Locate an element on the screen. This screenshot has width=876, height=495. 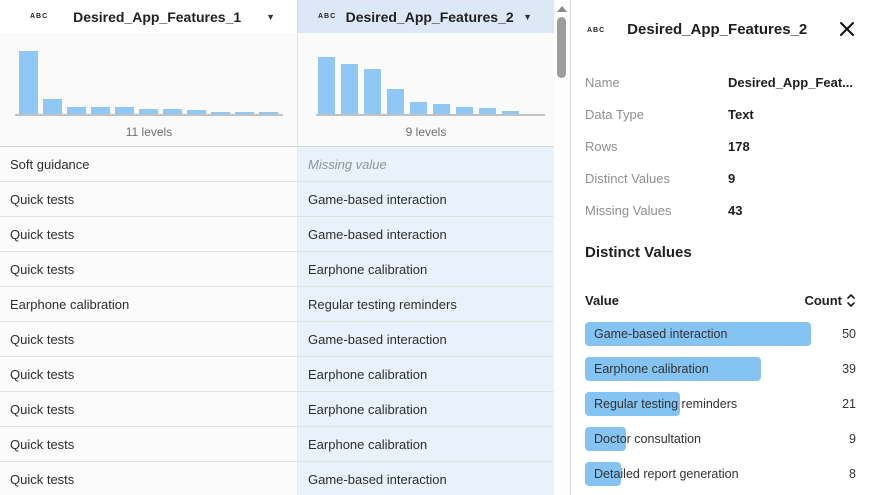
column-header-features-2: ABC Desired_App_Features_2 ▼ is located at coordinates (426, 16).